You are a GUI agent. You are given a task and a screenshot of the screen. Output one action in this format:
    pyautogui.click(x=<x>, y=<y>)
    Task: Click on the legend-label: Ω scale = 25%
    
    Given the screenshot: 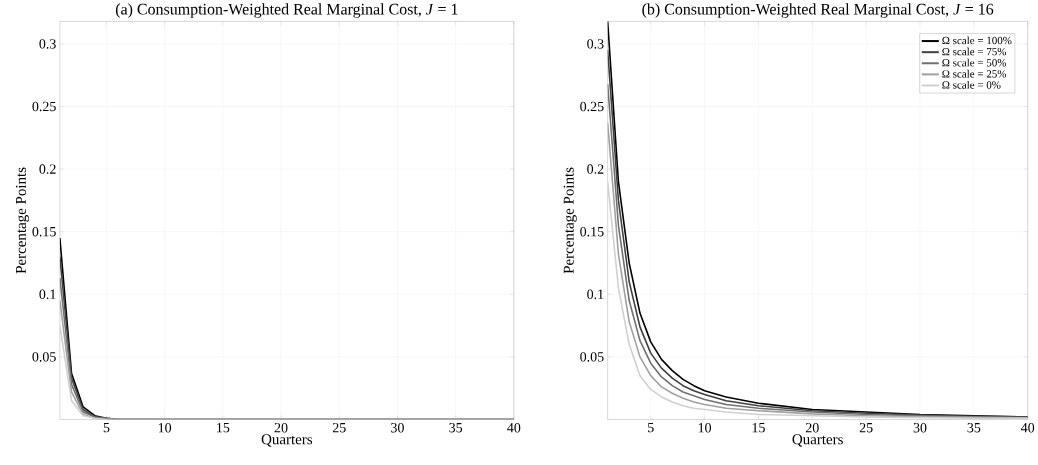 What is the action you would take?
    pyautogui.click(x=974, y=73)
    